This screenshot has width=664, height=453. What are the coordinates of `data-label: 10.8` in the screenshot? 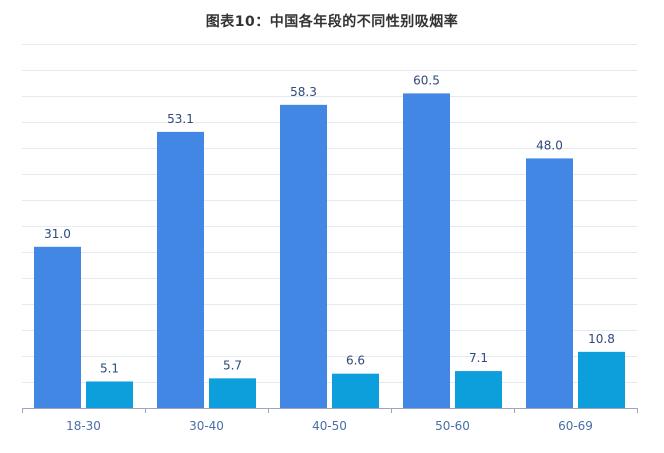 It's located at (601, 339).